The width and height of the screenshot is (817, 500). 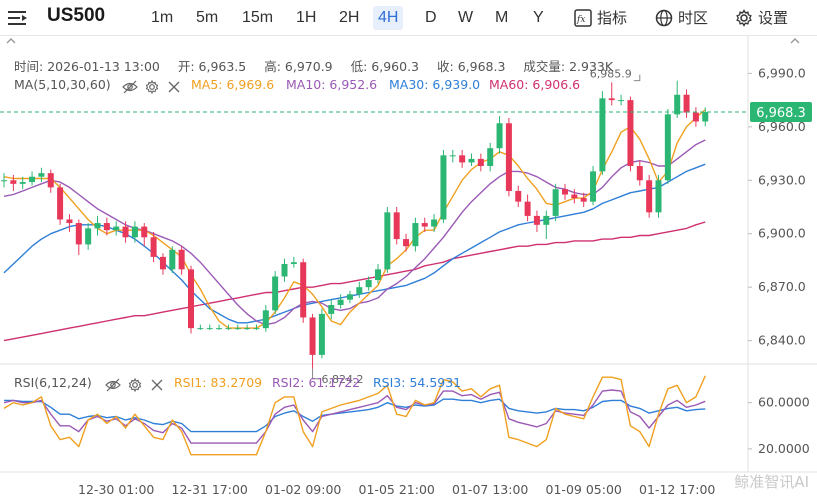 What do you see at coordinates (693, 18) in the screenshot?
I see `timezone-label: 时区` at bounding box center [693, 18].